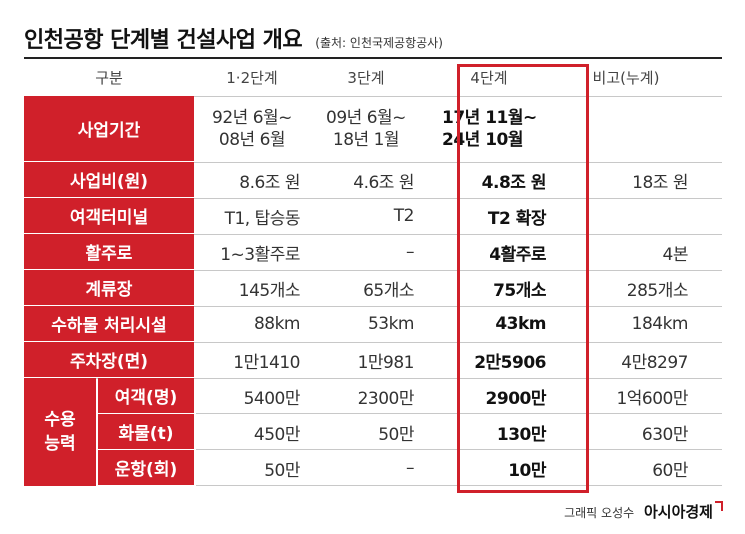 The width and height of the screenshot is (745, 534). I want to click on table-cell: 450만, so click(277, 434).